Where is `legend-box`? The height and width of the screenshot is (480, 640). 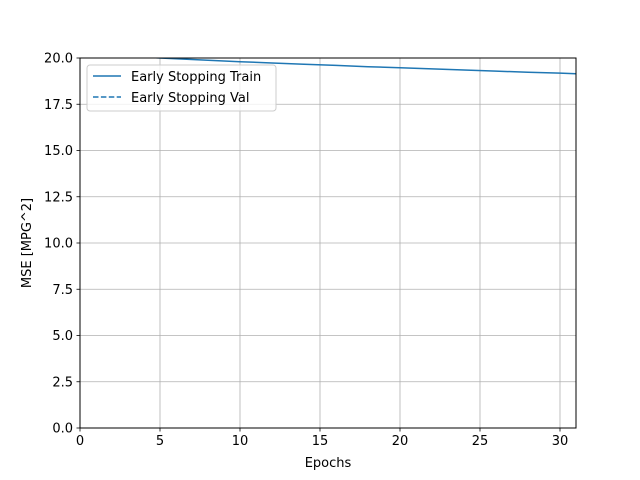 legend-box is located at coordinates (181, 88).